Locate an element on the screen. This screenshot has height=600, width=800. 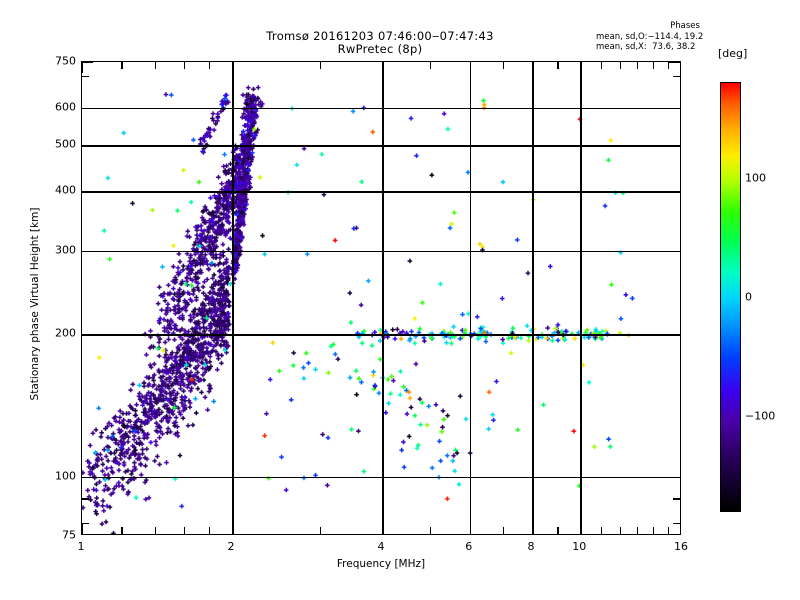
phase-stats-extraordinary: mean, sd,X: 73.6, 38.2 is located at coordinates (646, 47).